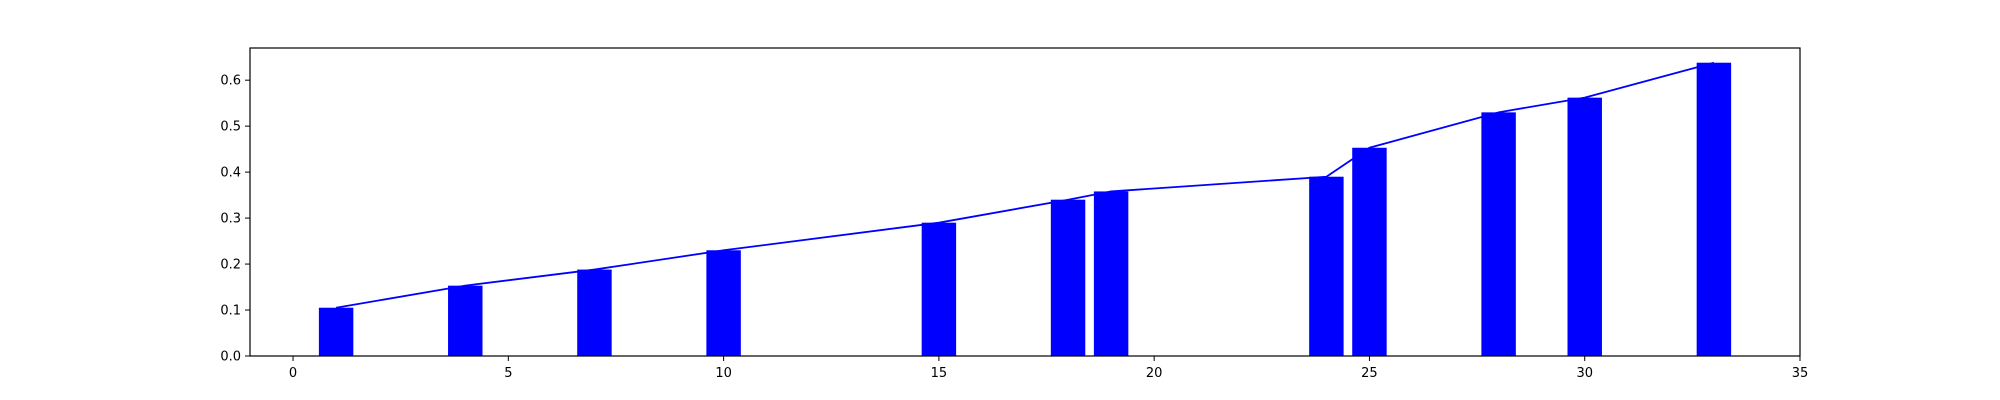 The height and width of the screenshot is (400, 2000). What do you see at coordinates (1800, 373) in the screenshot?
I see `x-tick-label: 35` at bounding box center [1800, 373].